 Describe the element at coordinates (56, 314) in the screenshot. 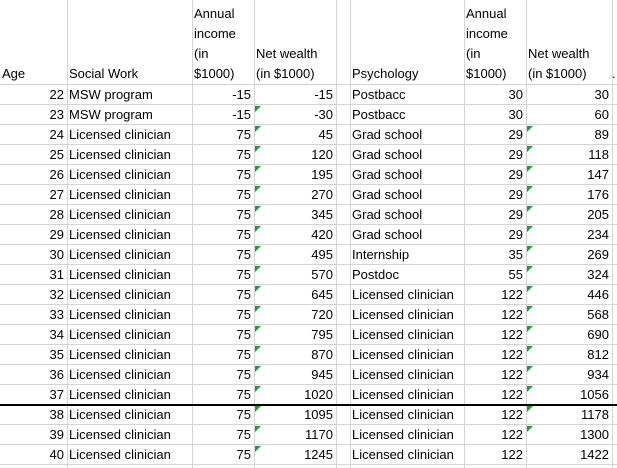

I see `cell-age: 33` at that location.